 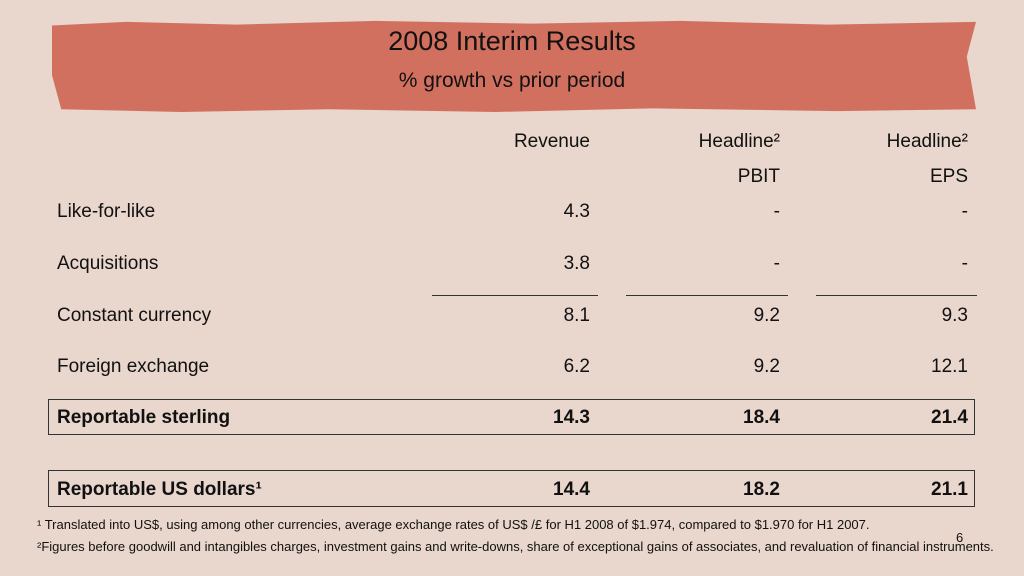 I want to click on cell-eps: 21.4, so click(x=949, y=417).